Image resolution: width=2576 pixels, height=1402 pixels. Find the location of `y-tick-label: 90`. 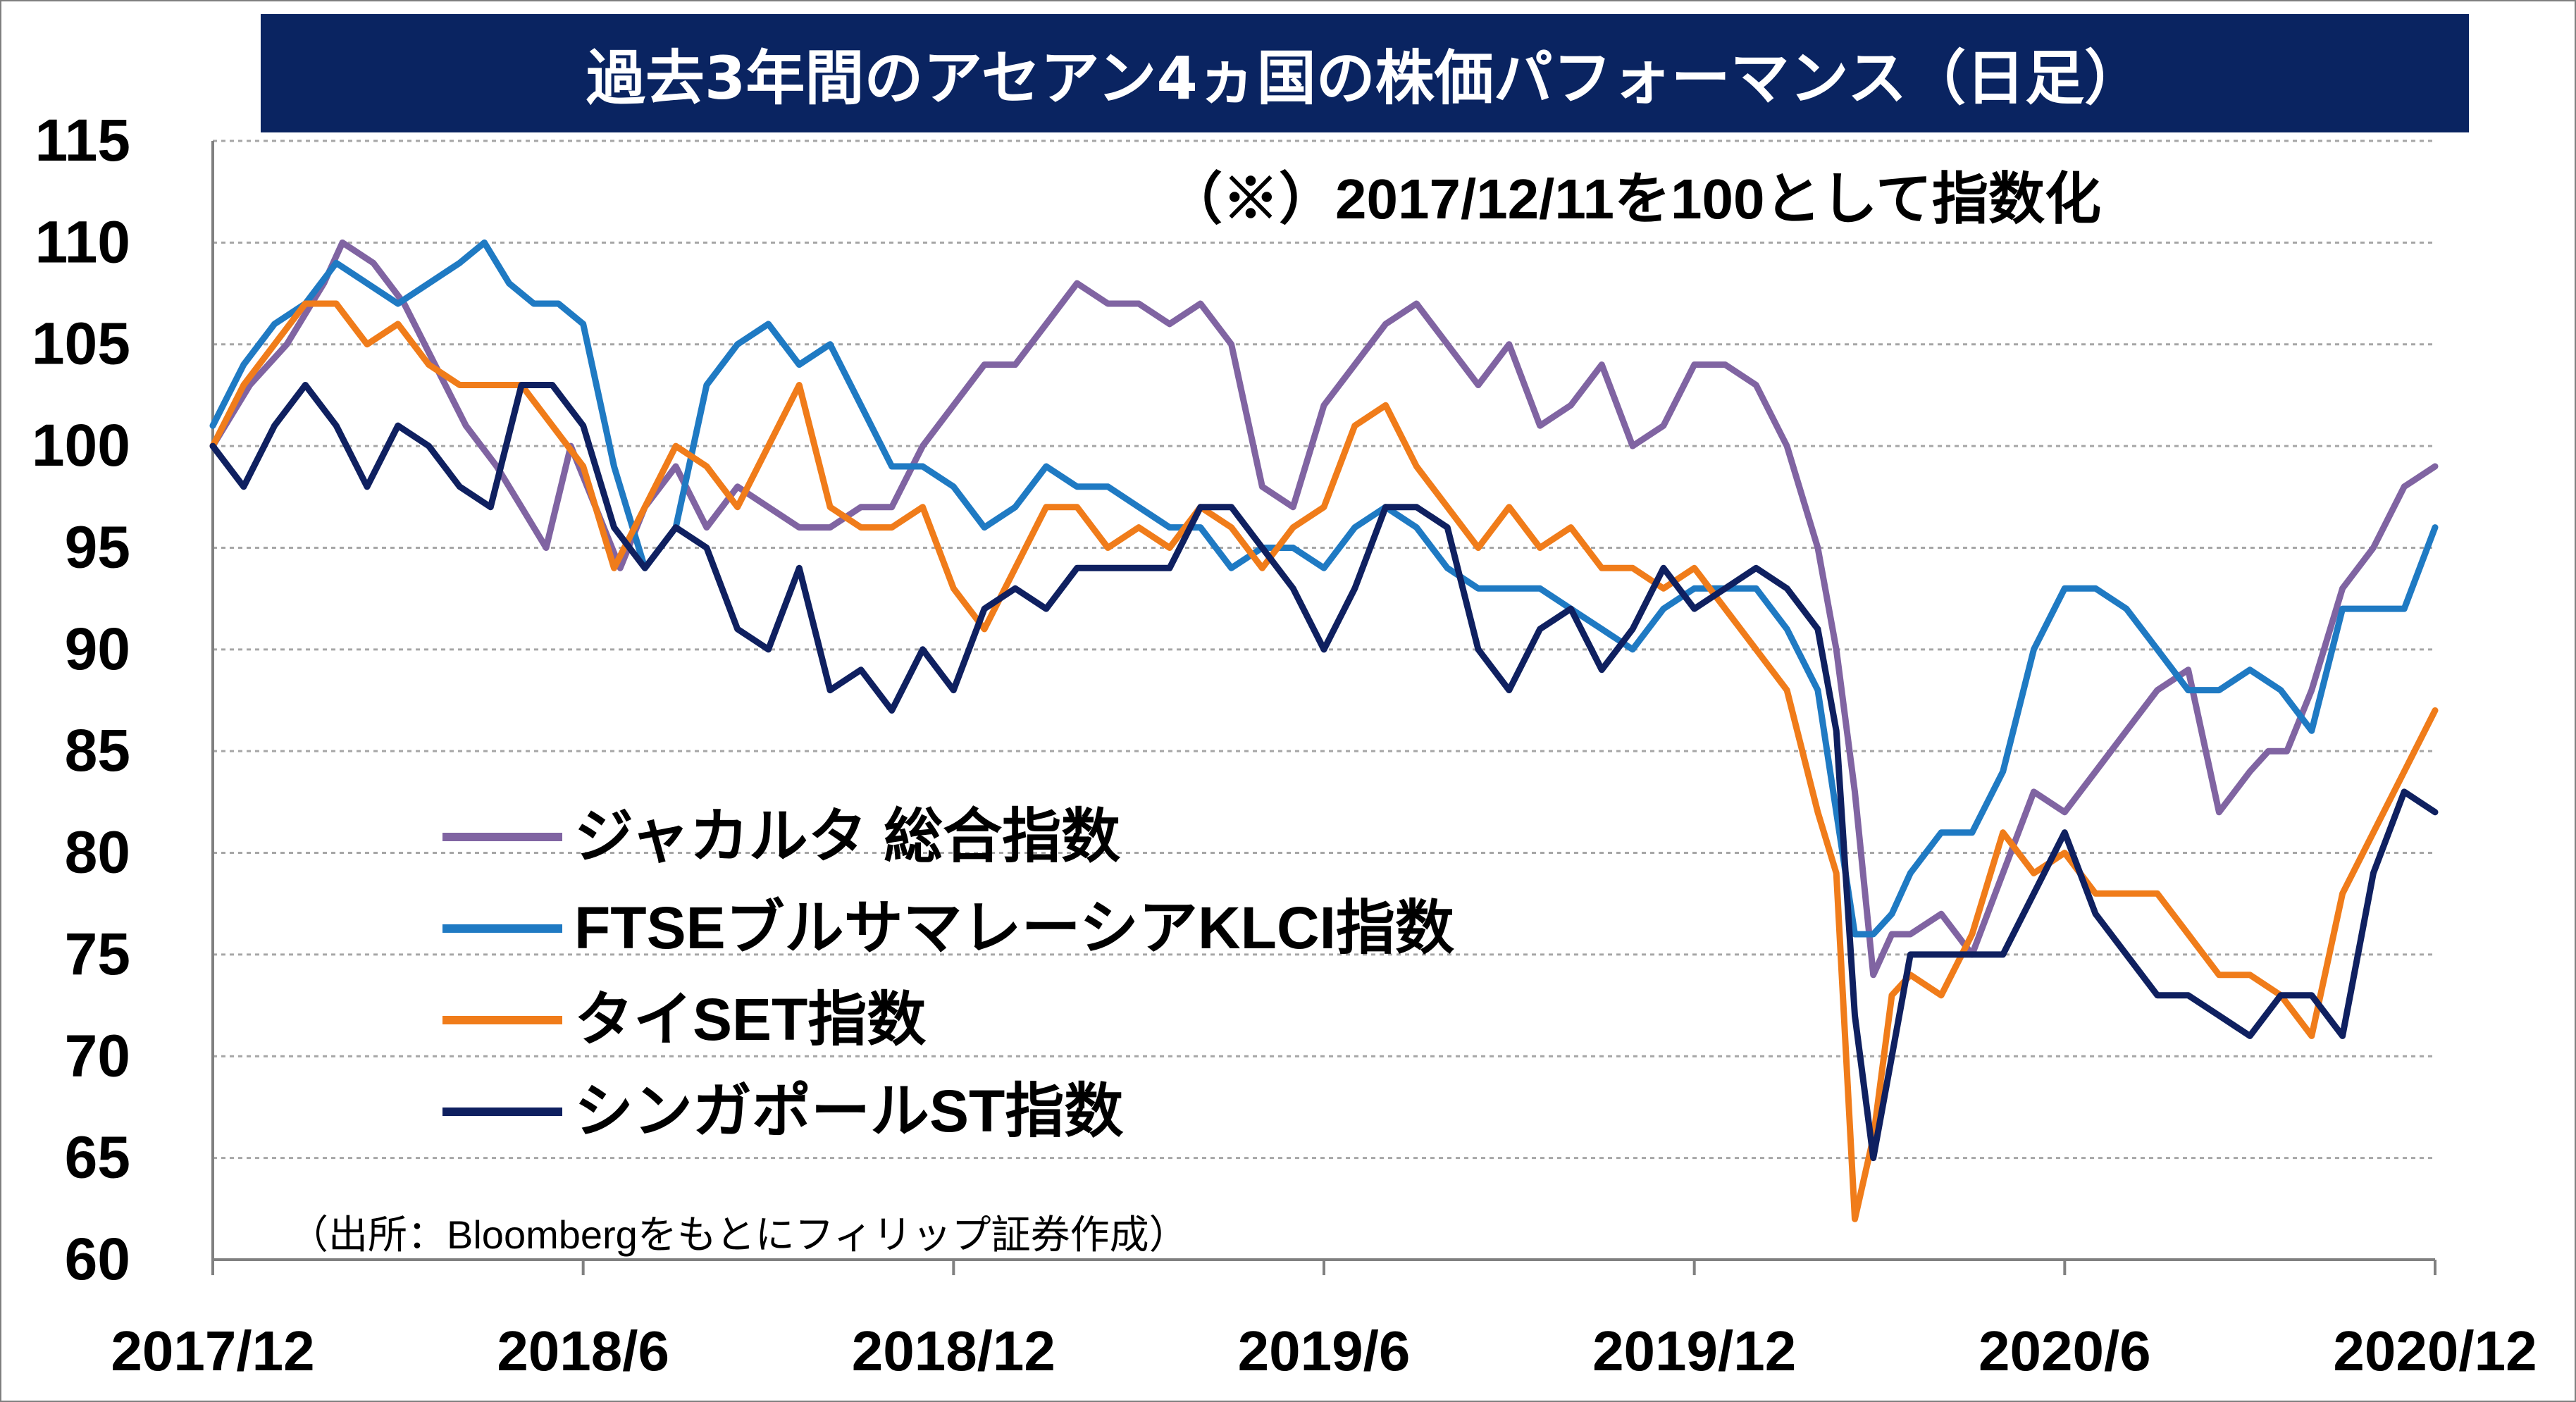

y-tick-label: 90 is located at coordinates (97, 649).